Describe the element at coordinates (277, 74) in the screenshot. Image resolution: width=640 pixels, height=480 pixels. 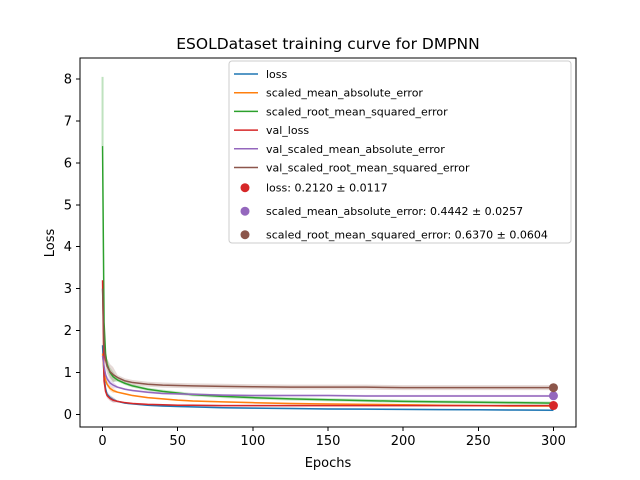
I see `legend-label: loss` at that location.